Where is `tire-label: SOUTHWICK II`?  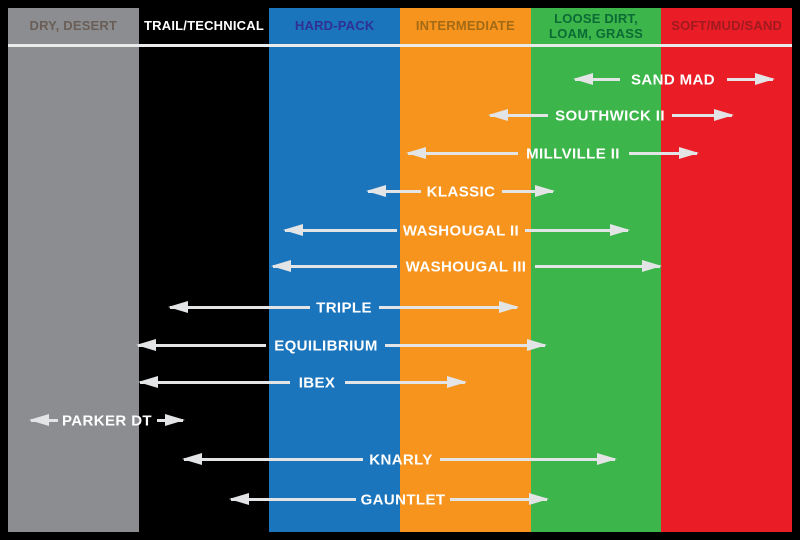 tire-label: SOUTHWICK II is located at coordinates (610, 116).